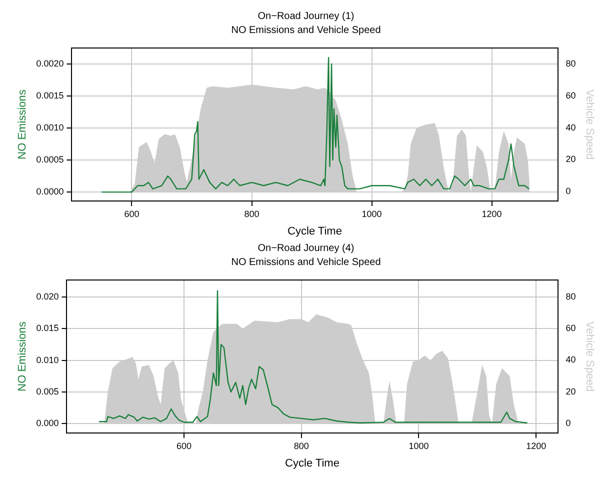  Describe the element at coordinates (47, 423) in the screenshot. I see `y-tick-label: 0.000` at that location.